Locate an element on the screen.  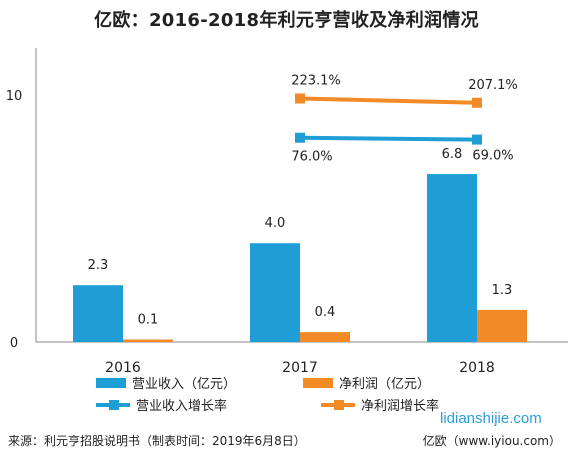
legend-label: 净利润增长率 is located at coordinates (400, 406).